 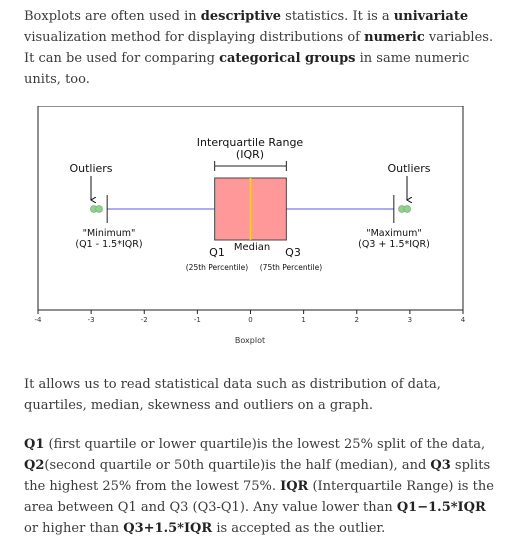 What do you see at coordinates (250, 209) in the screenshot?
I see `outliers` at bounding box center [250, 209].